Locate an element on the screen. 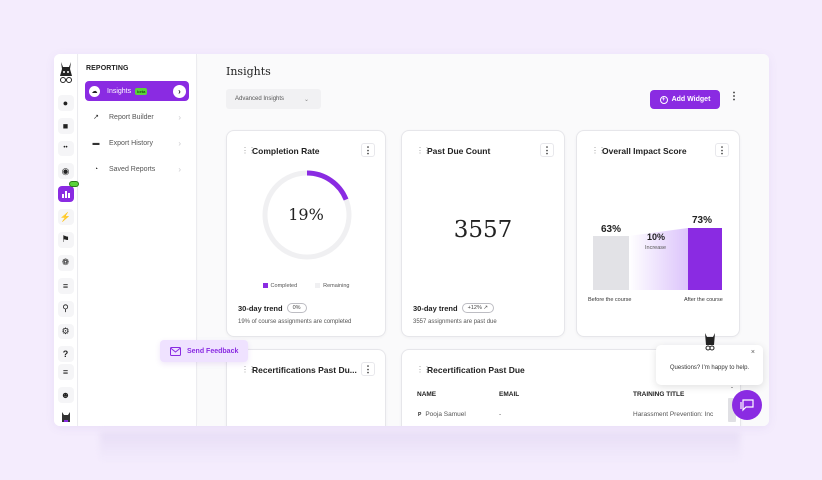  settings-icon: ⚙ is located at coordinates (65, 331).